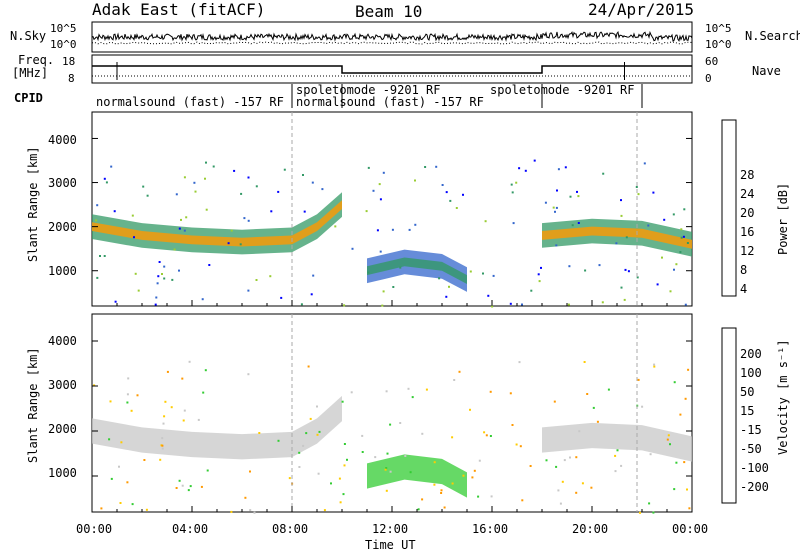 The width and height of the screenshot is (800, 554). I want to click on vel-cbar-m200: -200, so click(754, 487).